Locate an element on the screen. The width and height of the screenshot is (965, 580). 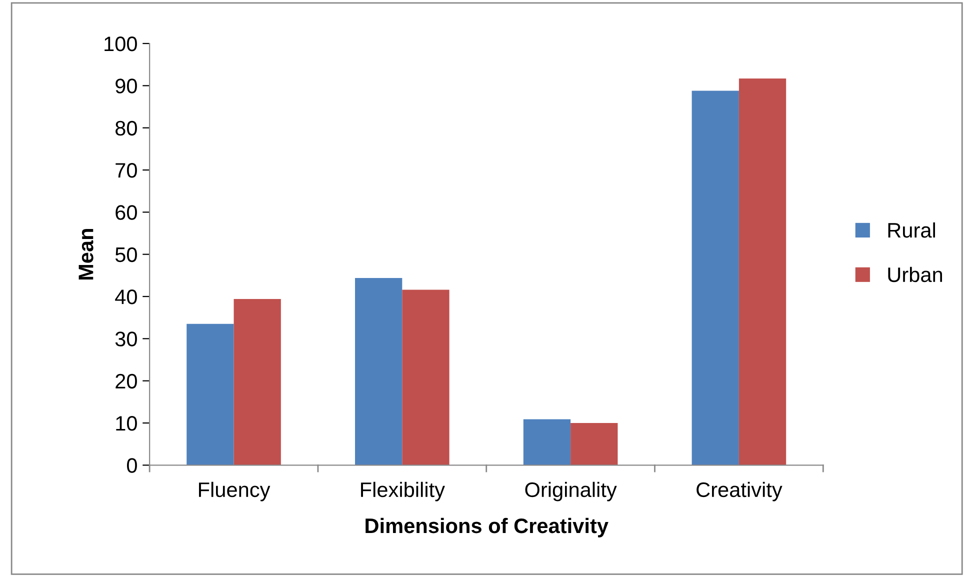
y-tick-label: 70 is located at coordinates (126, 170).